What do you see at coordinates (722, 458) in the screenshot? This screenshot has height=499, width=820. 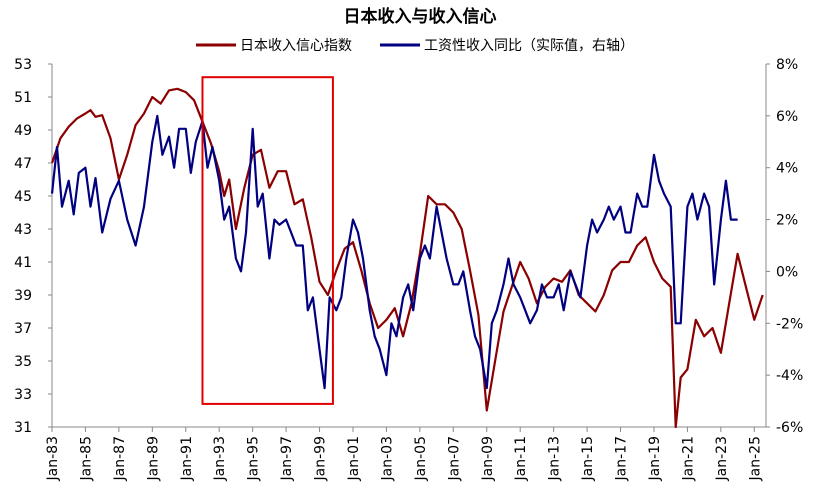 I see `x-tick-label: Jan-23` at bounding box center [722, 458].